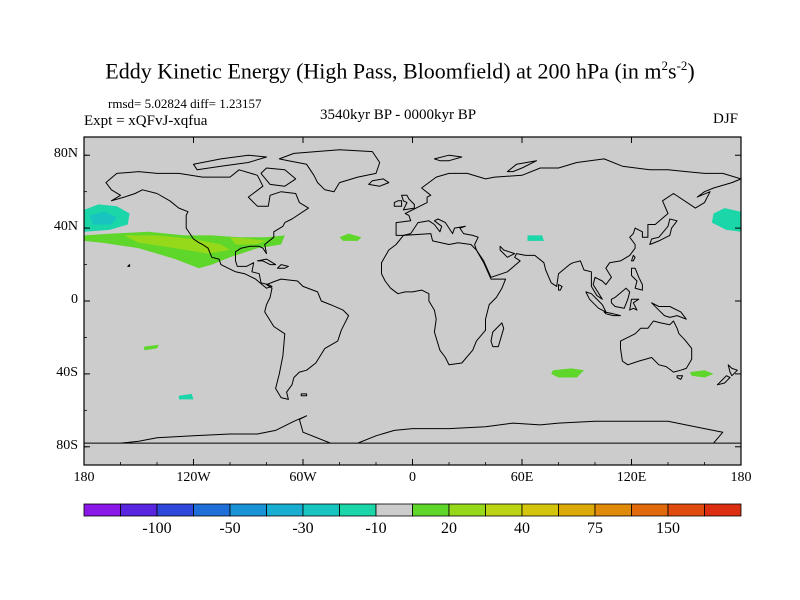 The image size is (800, 600). What do you see at coordinates (535, 238) in the screenshot?
I see `anomaly-central-asia-cyan` at bounding box center [535, 238].